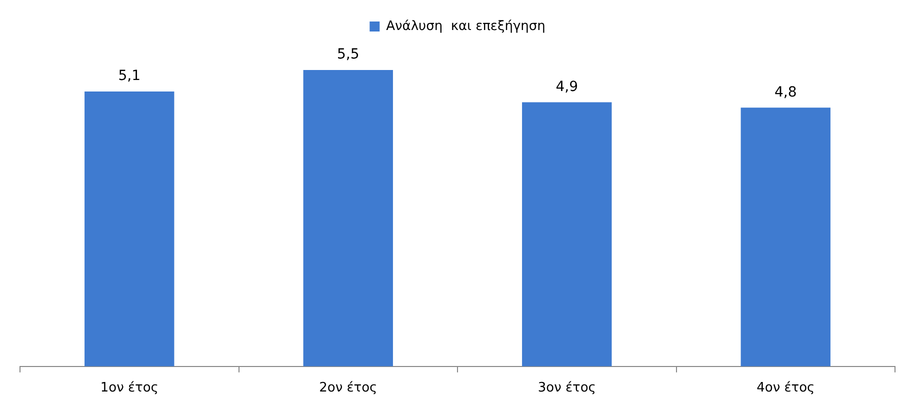 Image resolution: width=899 pixels, height=408 pixels. Describe the element at coordinates (567, 86) in the screenshot. I see `data-label: 4,9` at that location.